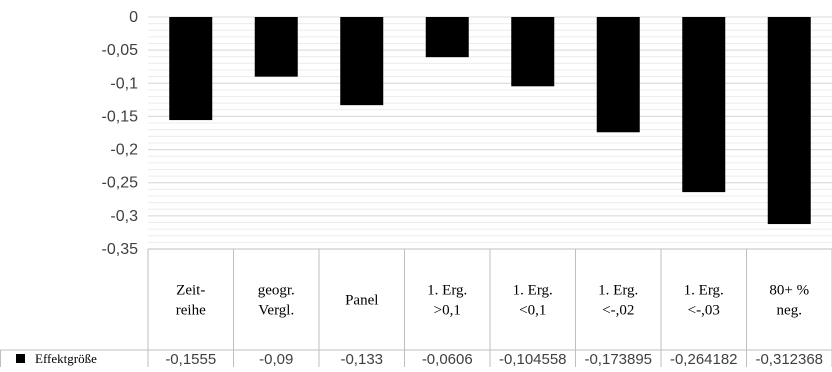  Describe the element at coordinates (276, 291) in the screenshot. I see `x-tick-label: geogr.` at that location.